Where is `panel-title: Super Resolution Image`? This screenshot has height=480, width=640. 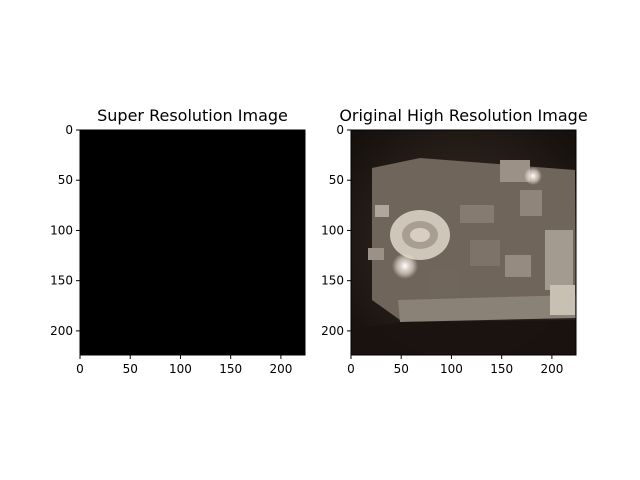
panel-title: Super Resolution Image is located at coordinates (192, 115).